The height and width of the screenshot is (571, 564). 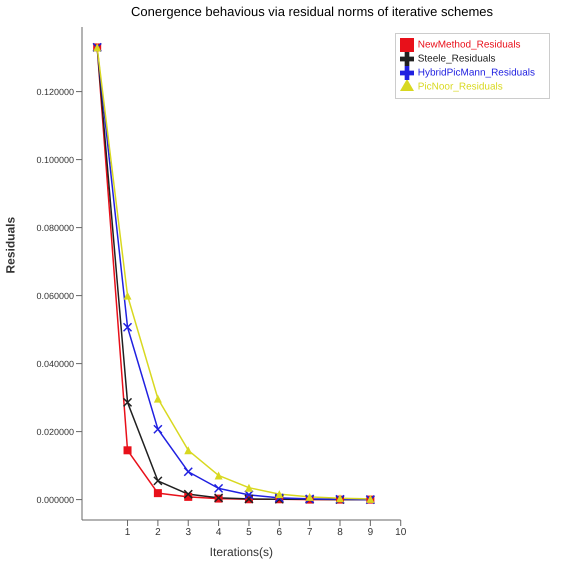 I want to click on x-tick-label: 3, so click(x=188, y=532).